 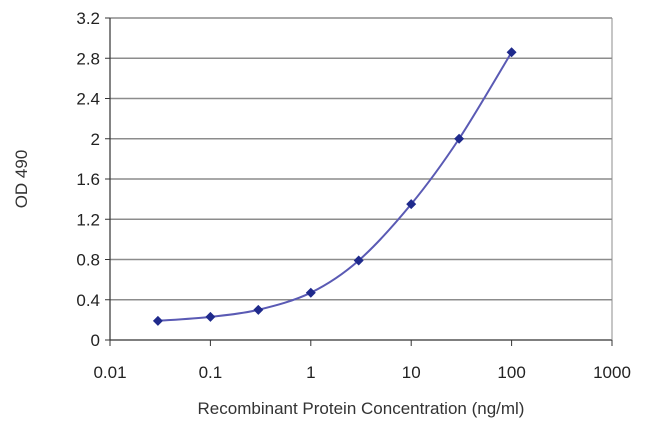 What do you see at coordinates (361, 372) in the screenshot?
I see `x-tick-labels: 0.01 0.1 1 10 100 1000` at bounding box center [361, 372].